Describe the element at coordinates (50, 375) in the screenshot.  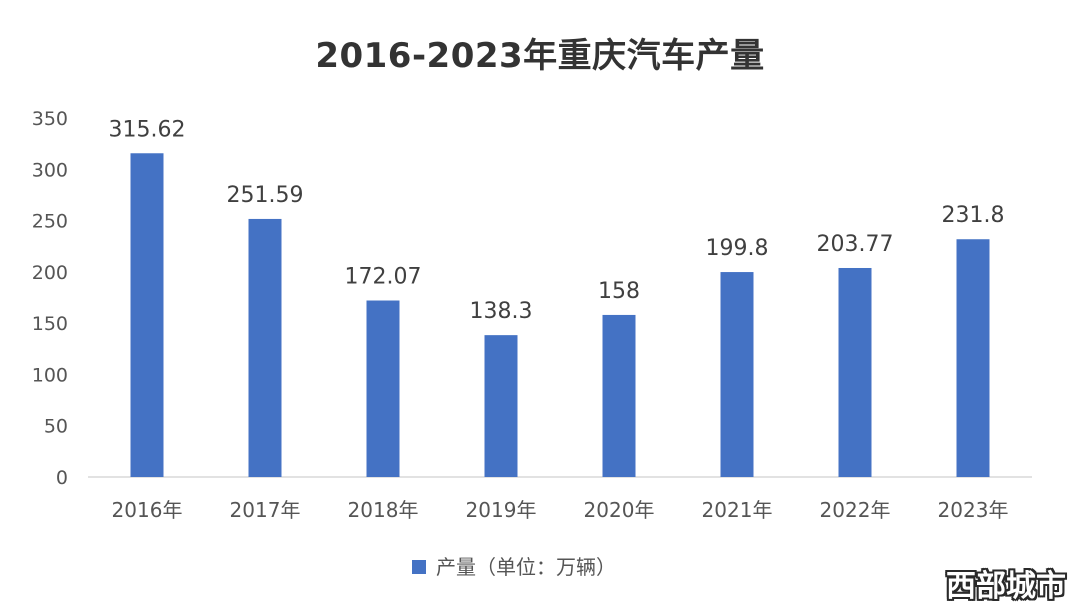
I see `y-tick-label: 100` at that location.